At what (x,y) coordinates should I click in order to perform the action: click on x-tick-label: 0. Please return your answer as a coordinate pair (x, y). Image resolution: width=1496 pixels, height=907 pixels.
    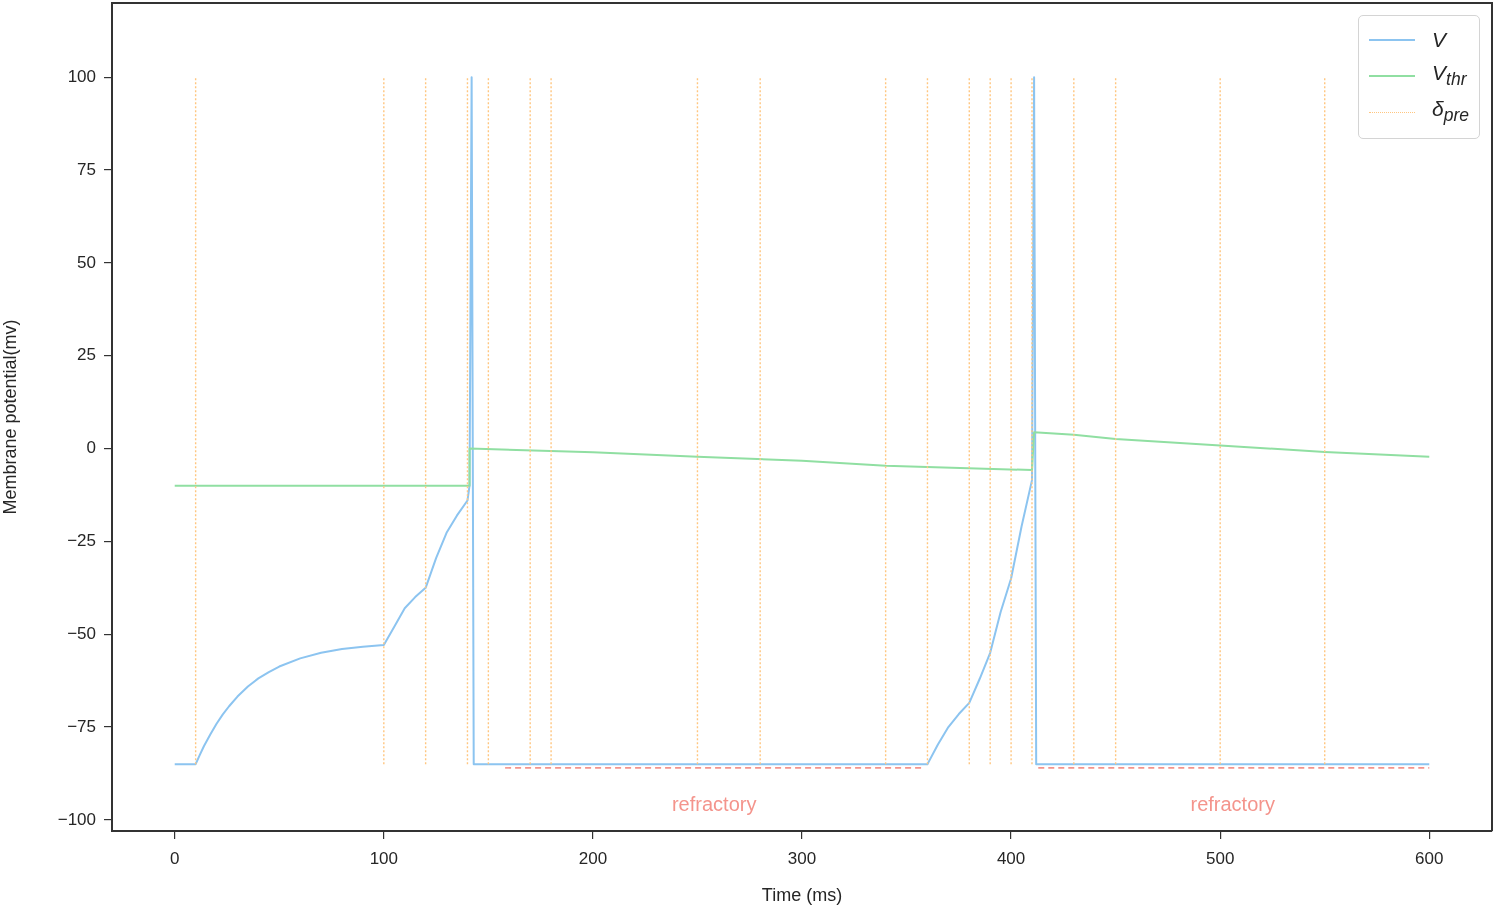
    Looking at the image, I should click on (174, 858).